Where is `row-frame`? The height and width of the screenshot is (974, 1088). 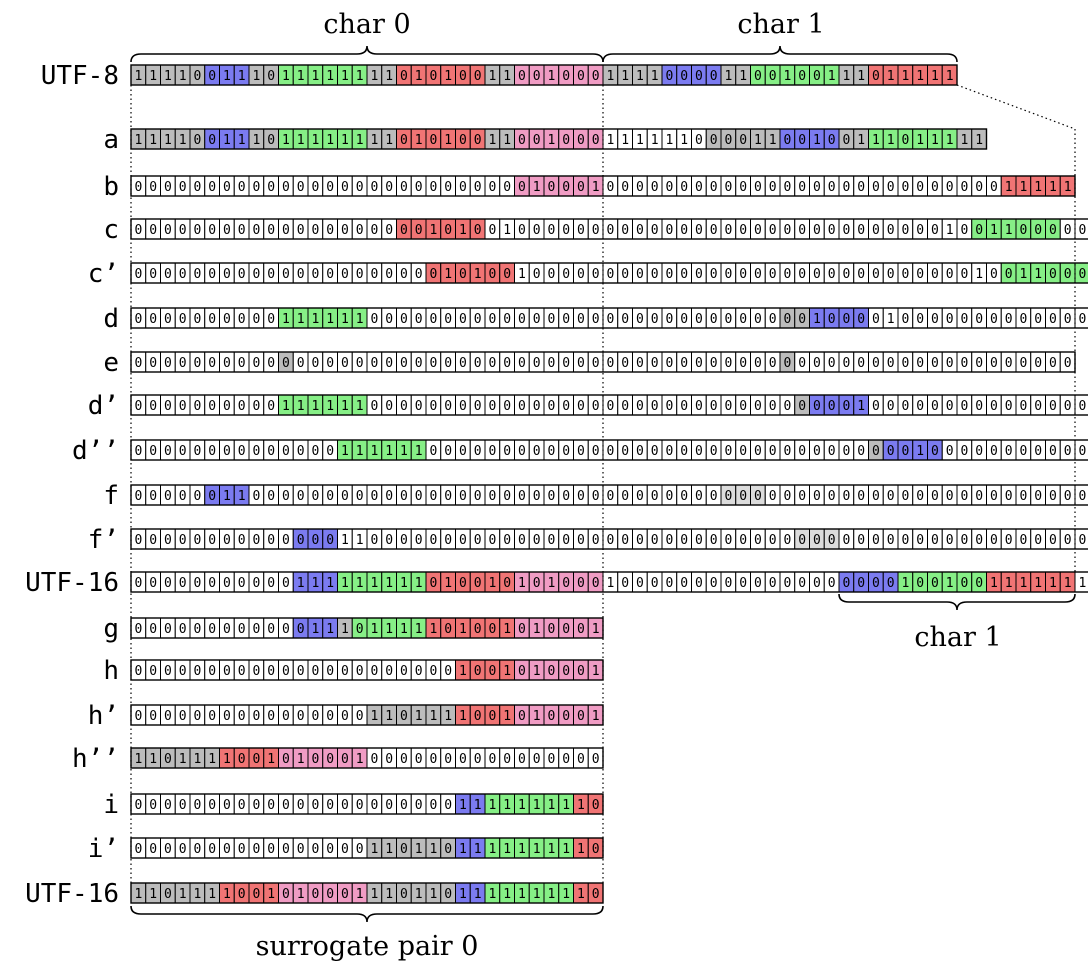 row-frame is located at coordinates (367, 804).